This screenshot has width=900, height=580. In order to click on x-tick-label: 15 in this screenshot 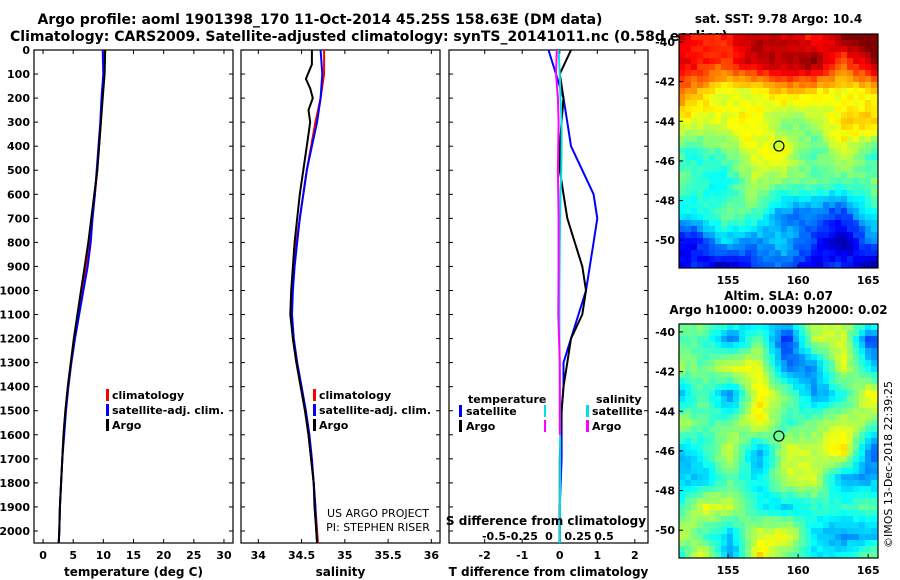, I will do `click(133, 555)`.